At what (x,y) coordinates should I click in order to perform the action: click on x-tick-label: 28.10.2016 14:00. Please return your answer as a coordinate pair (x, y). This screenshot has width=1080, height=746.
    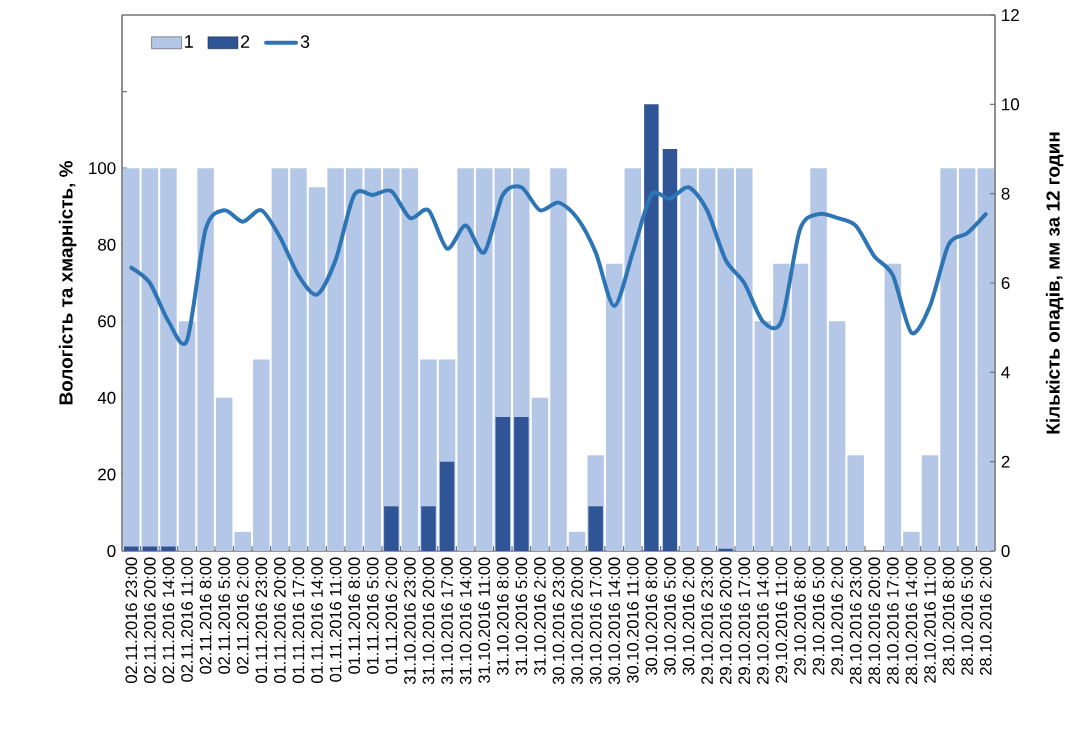
    Looking at the image, I should click on (911, 620).